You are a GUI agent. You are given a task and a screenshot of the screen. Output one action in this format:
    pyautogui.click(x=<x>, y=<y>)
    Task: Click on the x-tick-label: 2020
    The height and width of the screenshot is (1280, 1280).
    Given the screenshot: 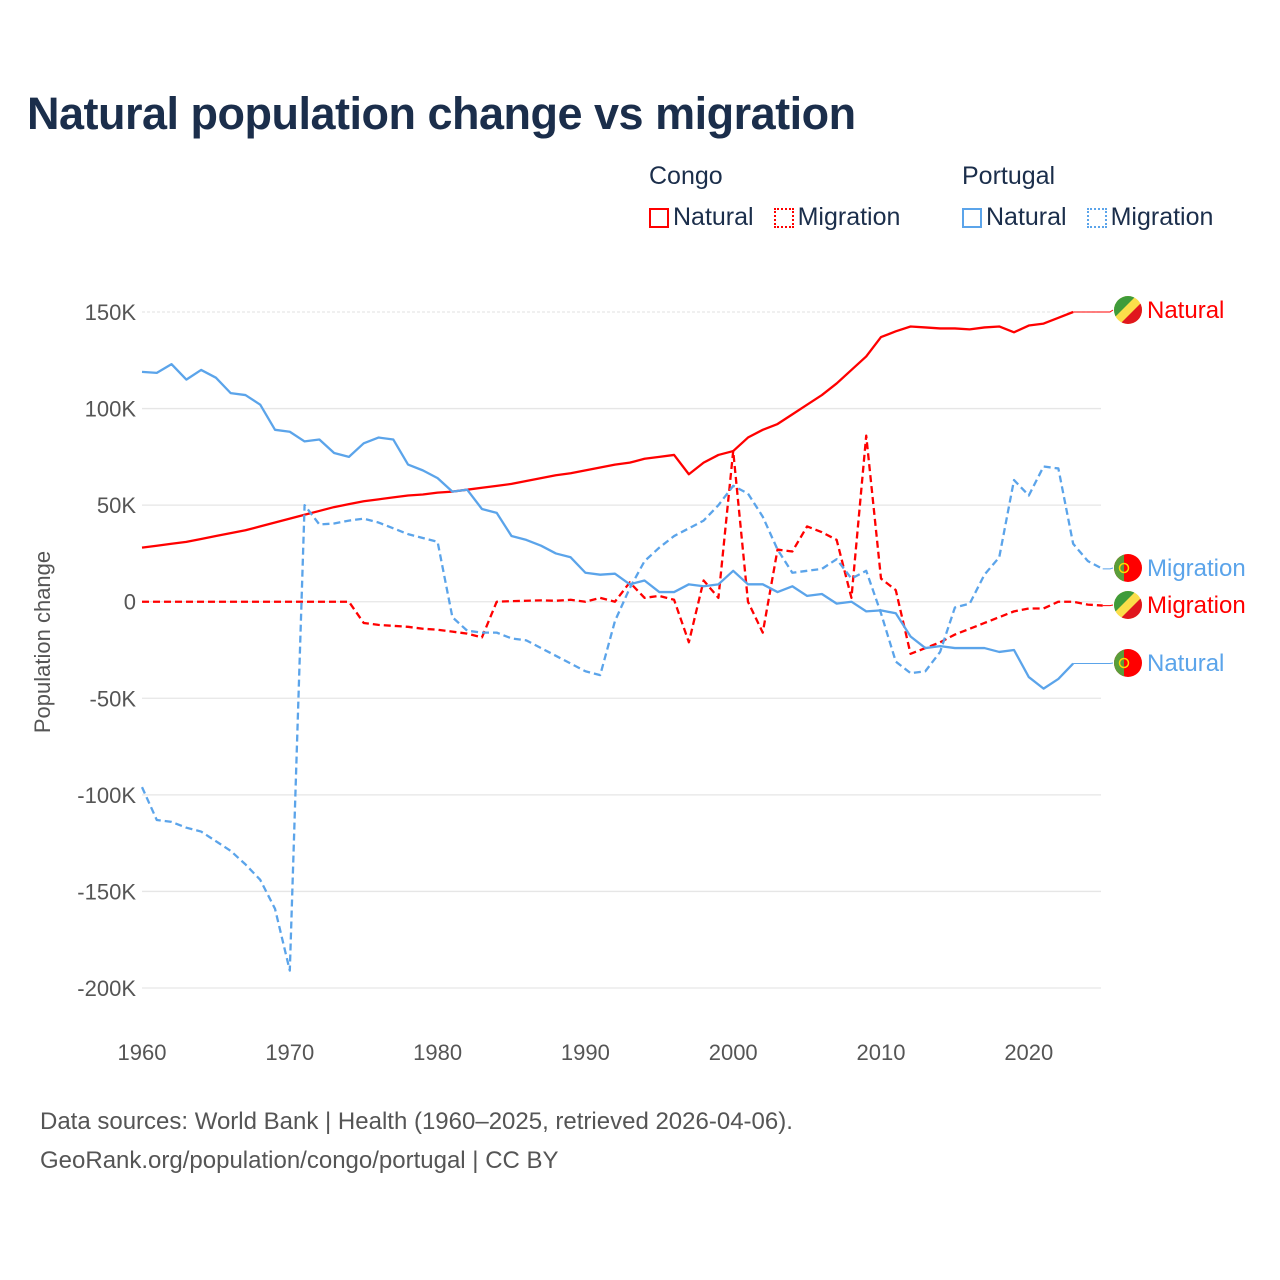 What is the action you would take?
    pyautogui.click(x=1028, y=1052)
    